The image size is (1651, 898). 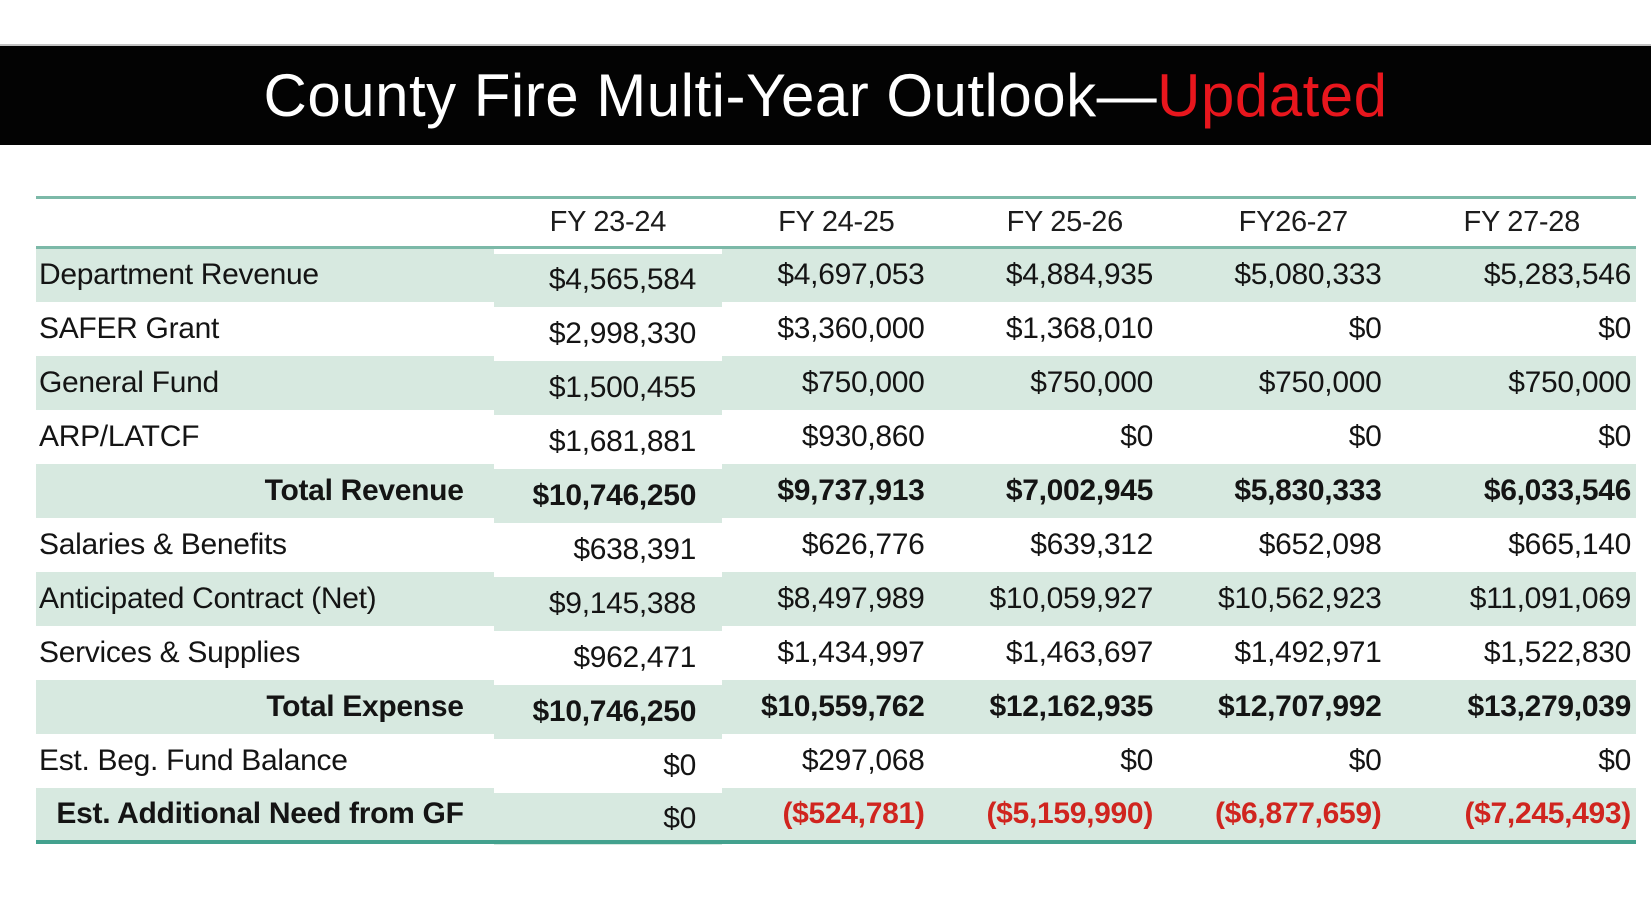 I want to click on value-cell: $1,463,697, so click(x=1079, y=652).